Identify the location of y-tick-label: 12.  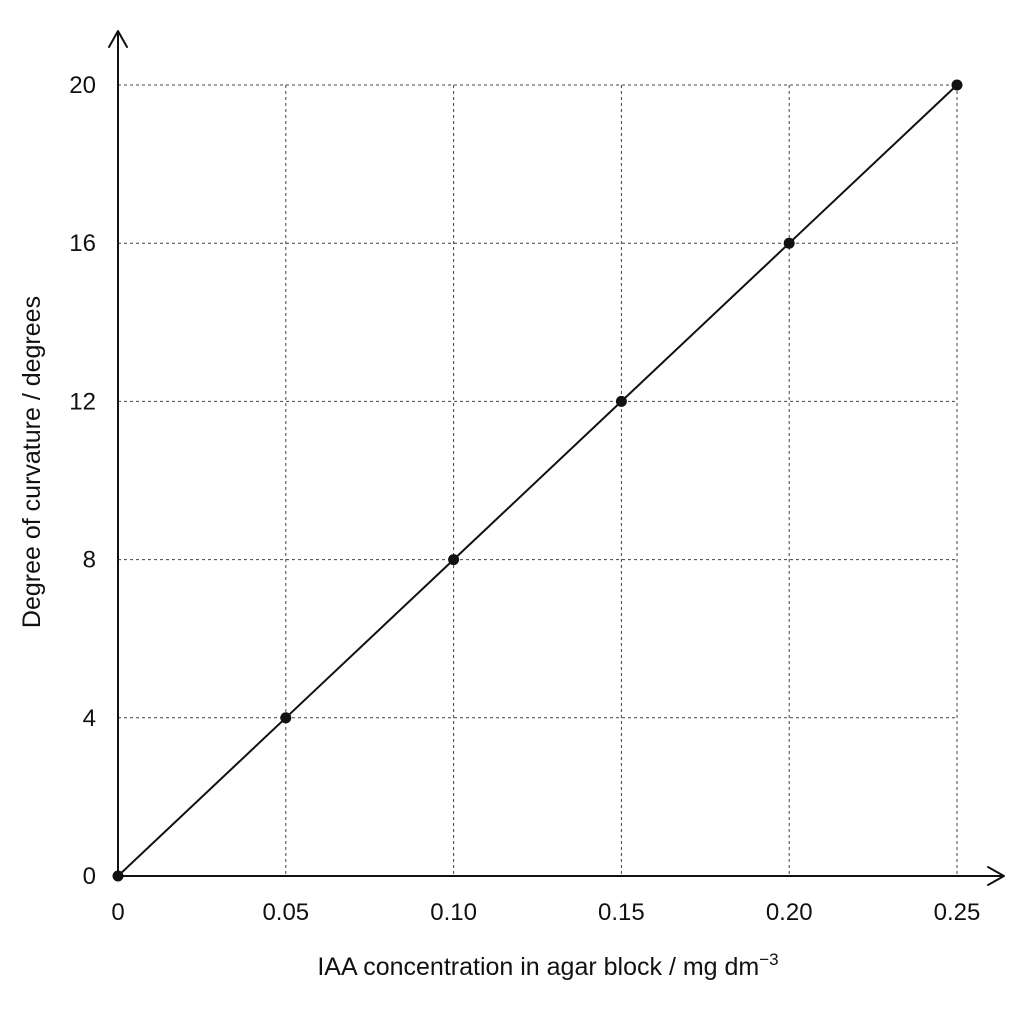
(82, 401).